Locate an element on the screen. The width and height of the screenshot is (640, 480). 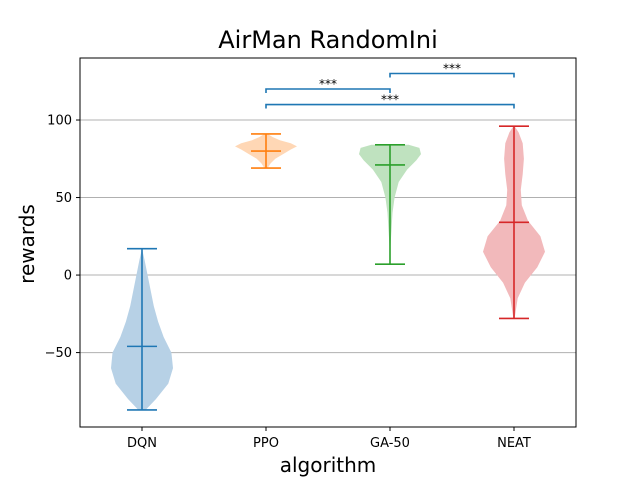
y-tick-label: 100 is located at coordinates (59, 121).